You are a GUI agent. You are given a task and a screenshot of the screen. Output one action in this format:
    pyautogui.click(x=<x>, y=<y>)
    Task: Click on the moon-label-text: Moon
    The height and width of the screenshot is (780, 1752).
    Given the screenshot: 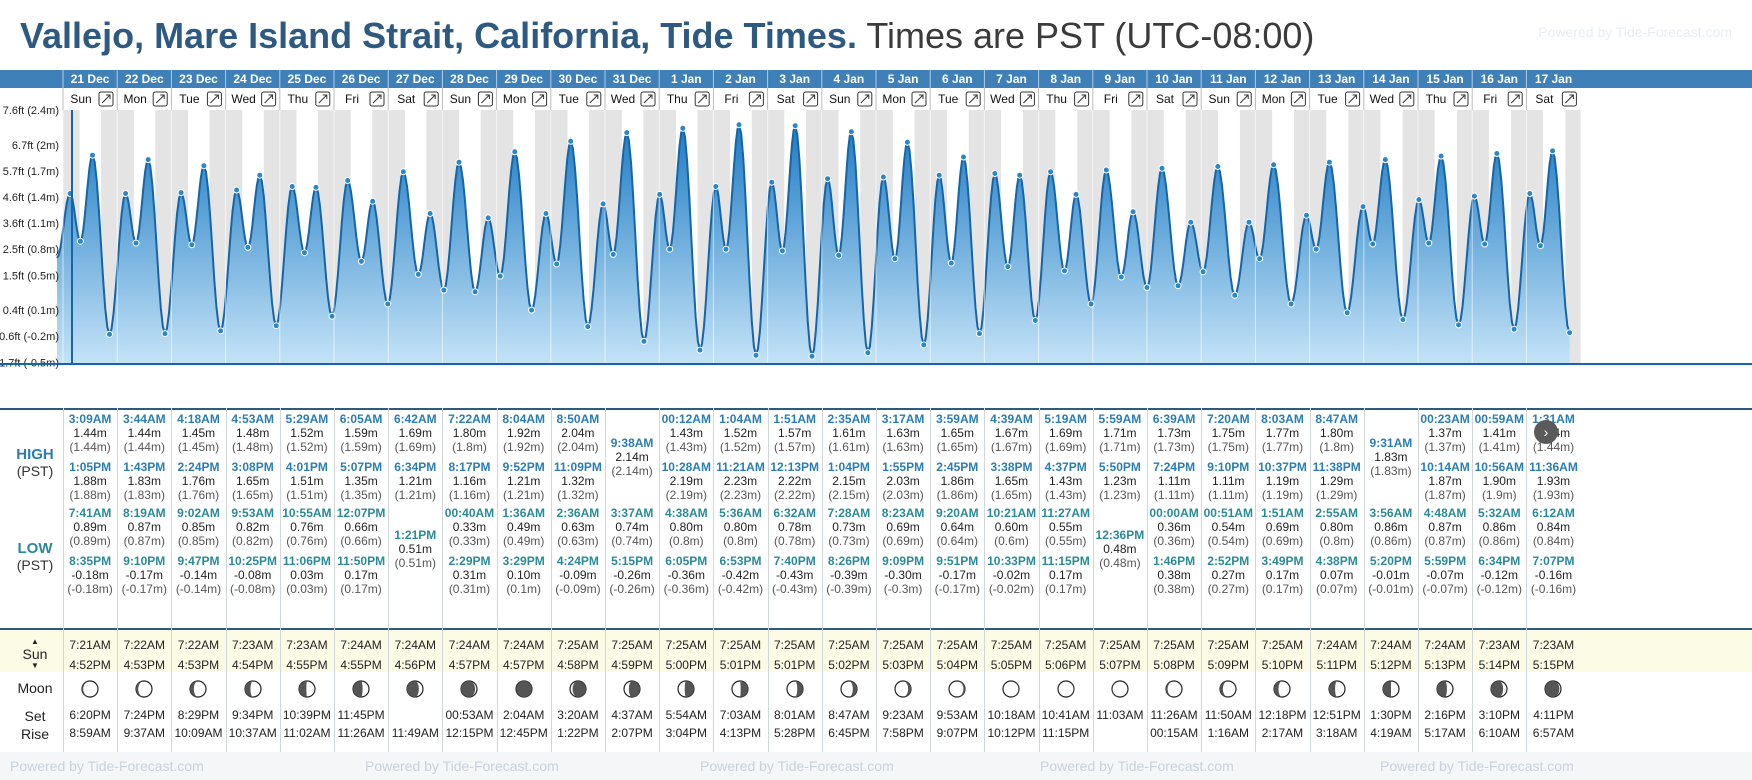 What is the action you would take?
    pyautogui.click(x=35, y=688)
    